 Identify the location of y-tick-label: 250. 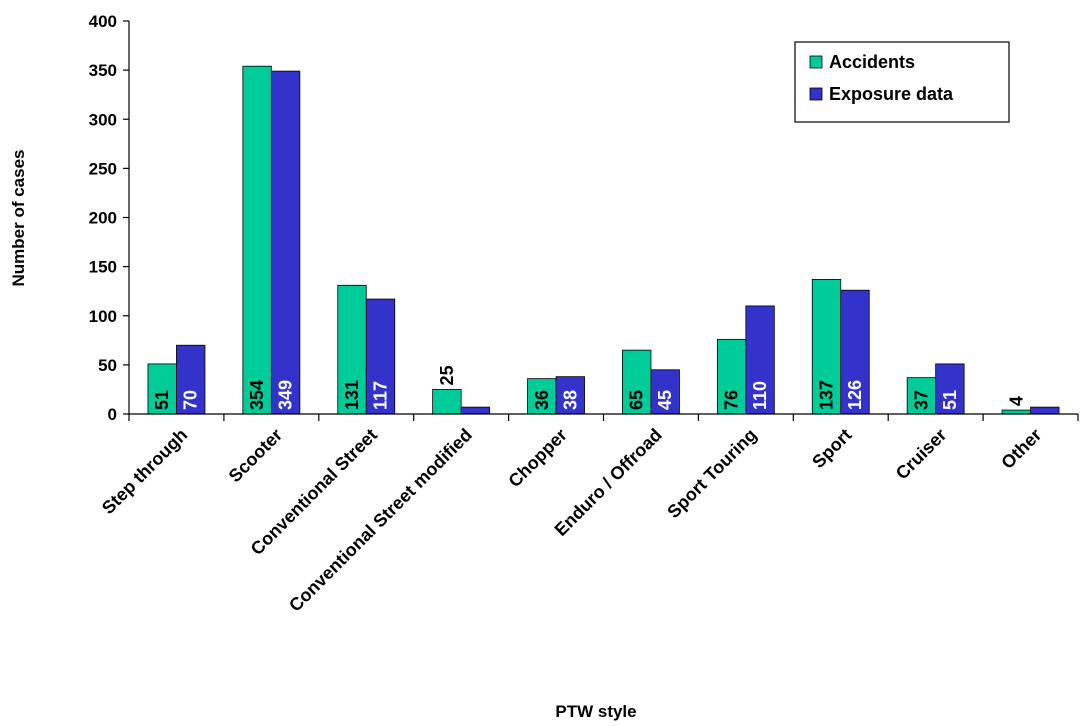
(103, 168).